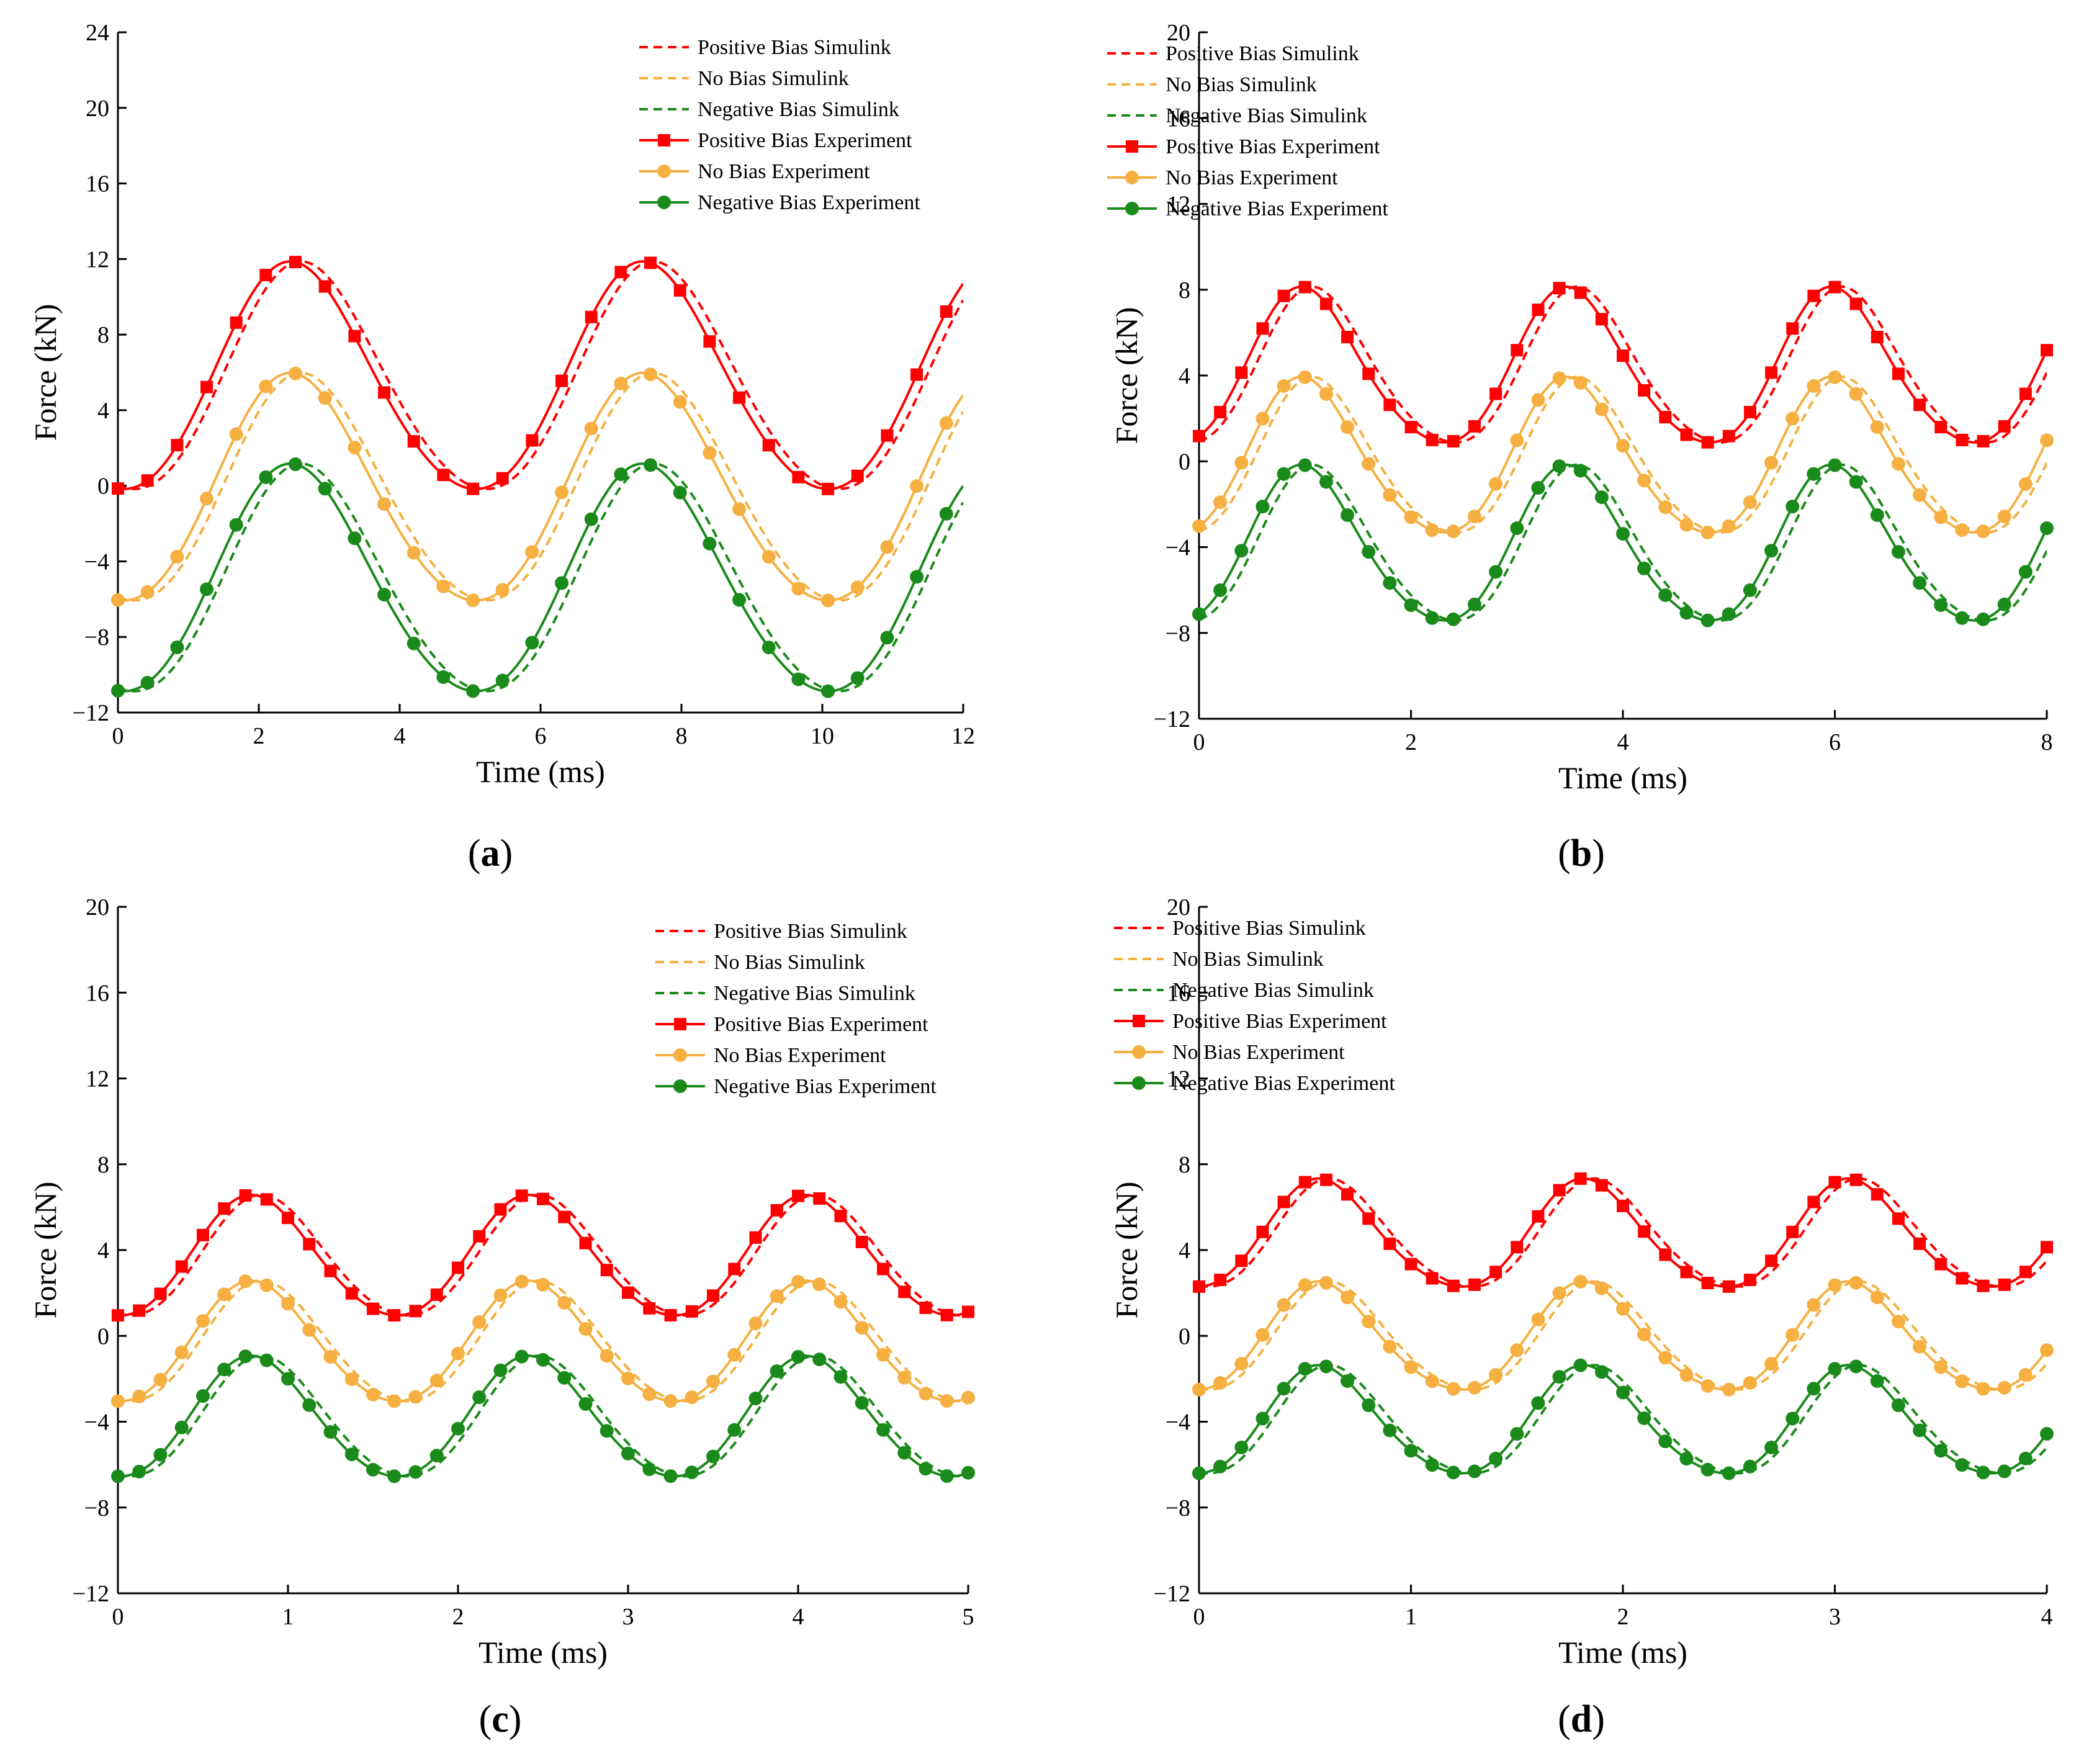  What do you see at coordinates (1184, 1336) in the screenshot?
I see `y-tick-label: 0` at bounding box center [1184, 1336].